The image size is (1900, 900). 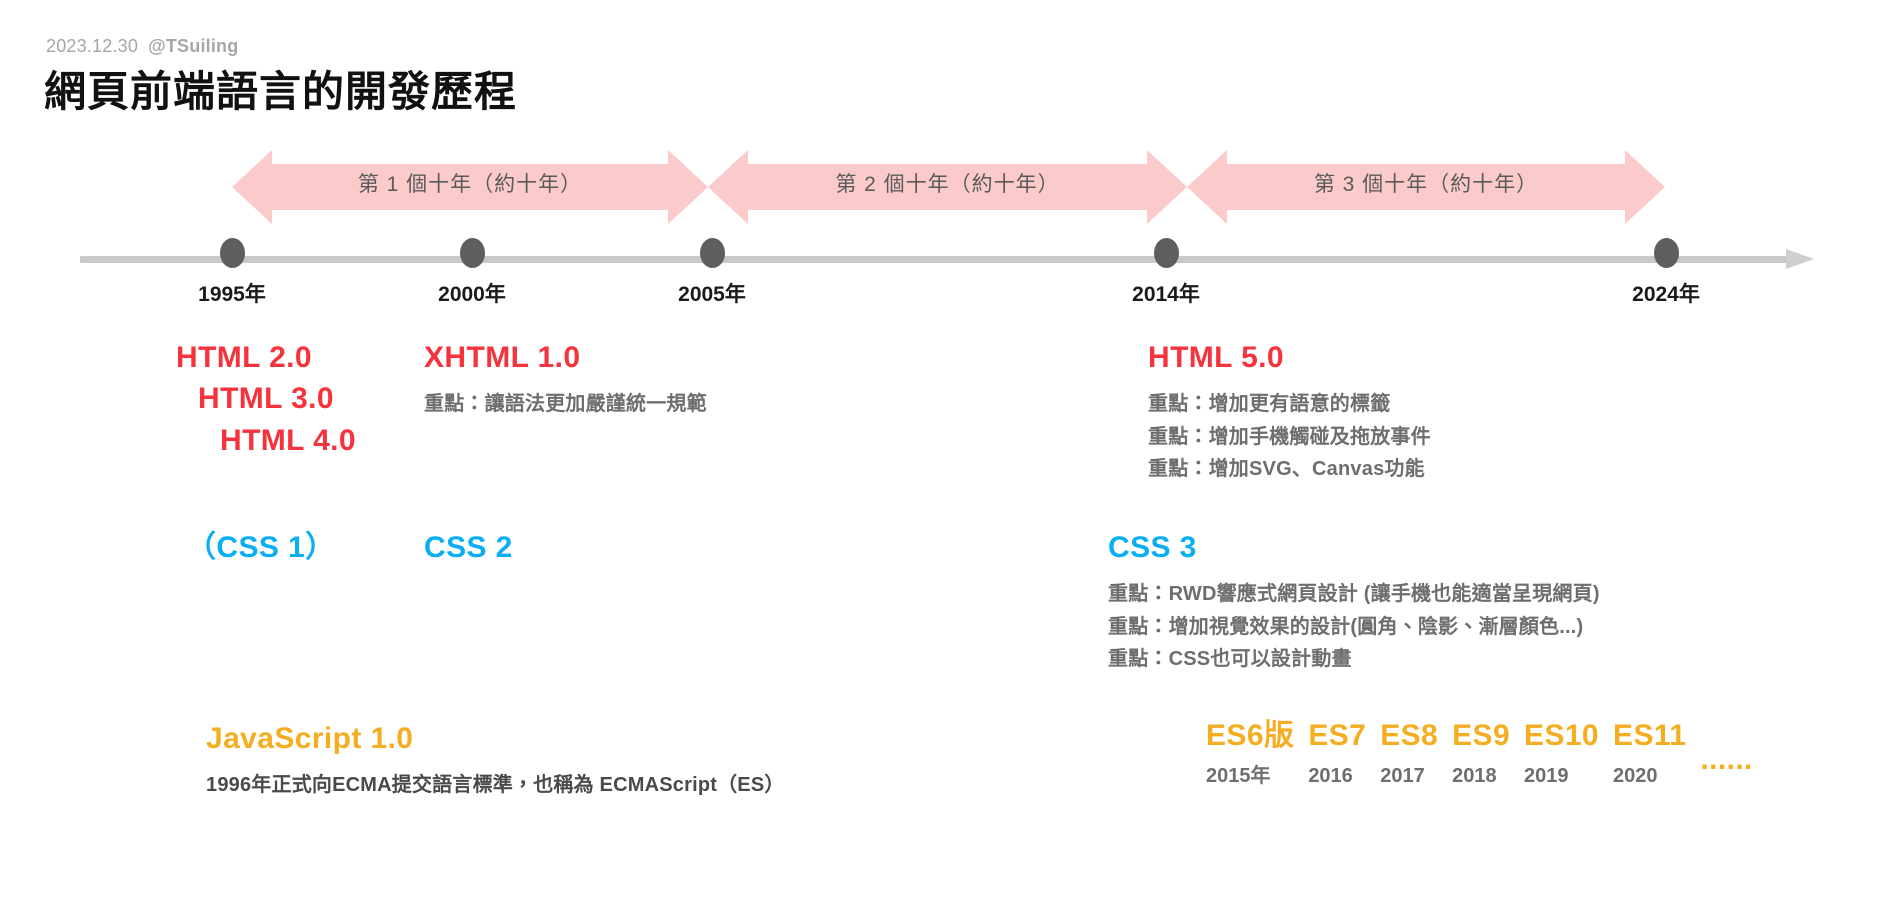 I want to click on axis-line, so click(x=935, y=259).